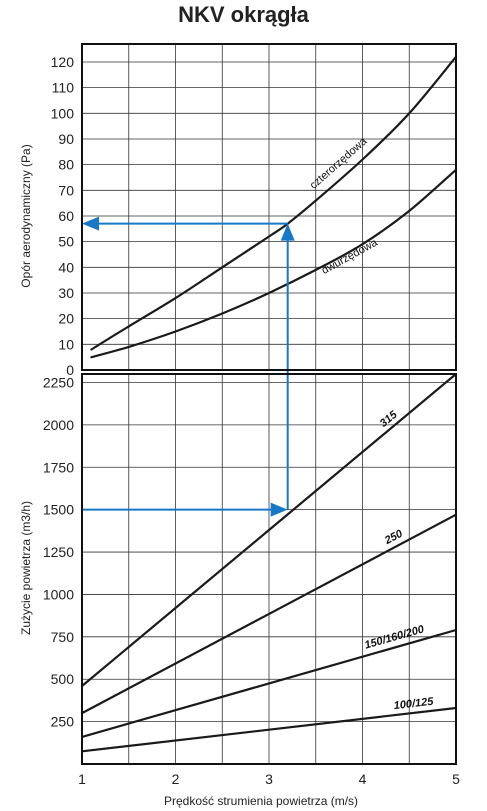 This screenshot has height=811, width=487. Describe the element at coordinates (63, 679) in the screenshot. I see `y-tick-label-flow: 500` at that location.